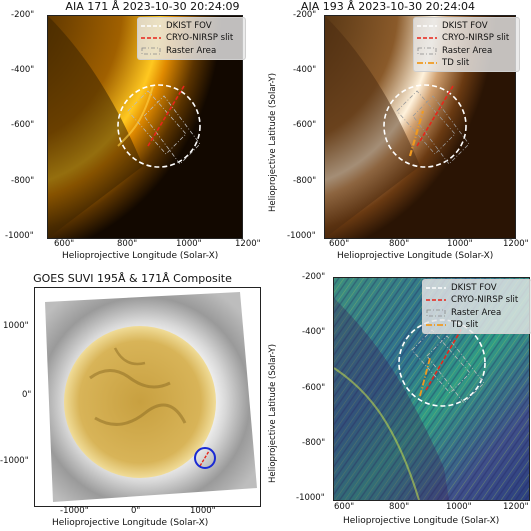  Describe the element at coordinates (16, 326) in the screenshot. I see `y-tick: 1000"` at that location.